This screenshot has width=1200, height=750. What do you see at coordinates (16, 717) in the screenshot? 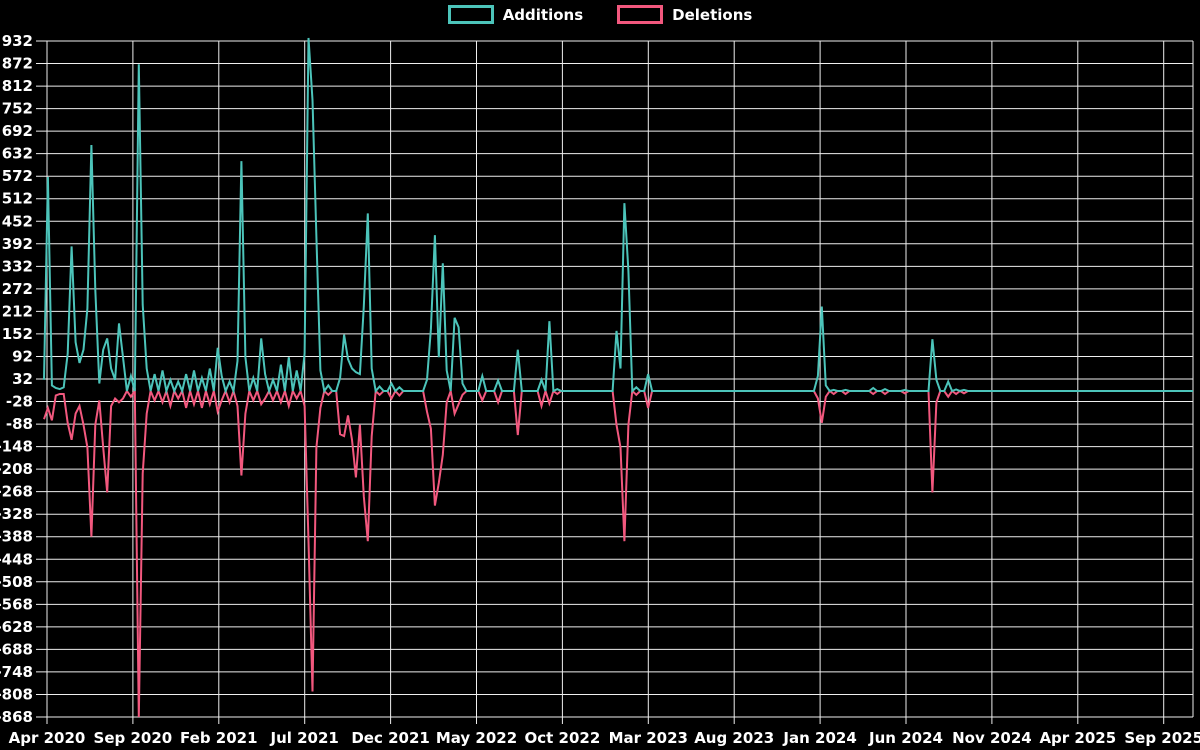
I see `y-tick-label: -868` at bounding box center [16, 717].